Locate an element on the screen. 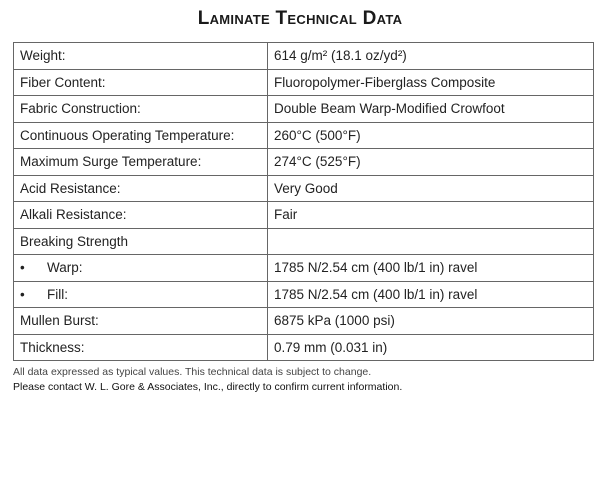  row-label-cell: • Warp: is located at coordinates (140, 268).